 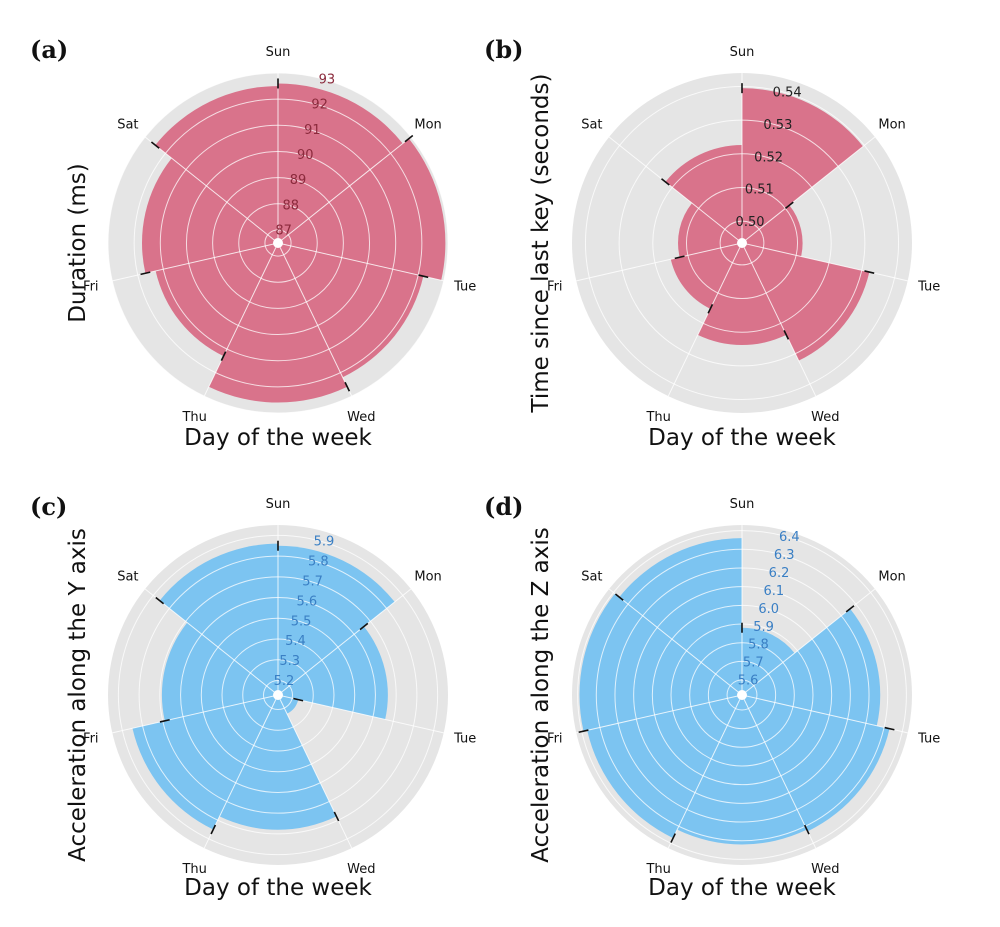 I want to click on radial-tick-label: 5.2, so click(x=284, y=681).